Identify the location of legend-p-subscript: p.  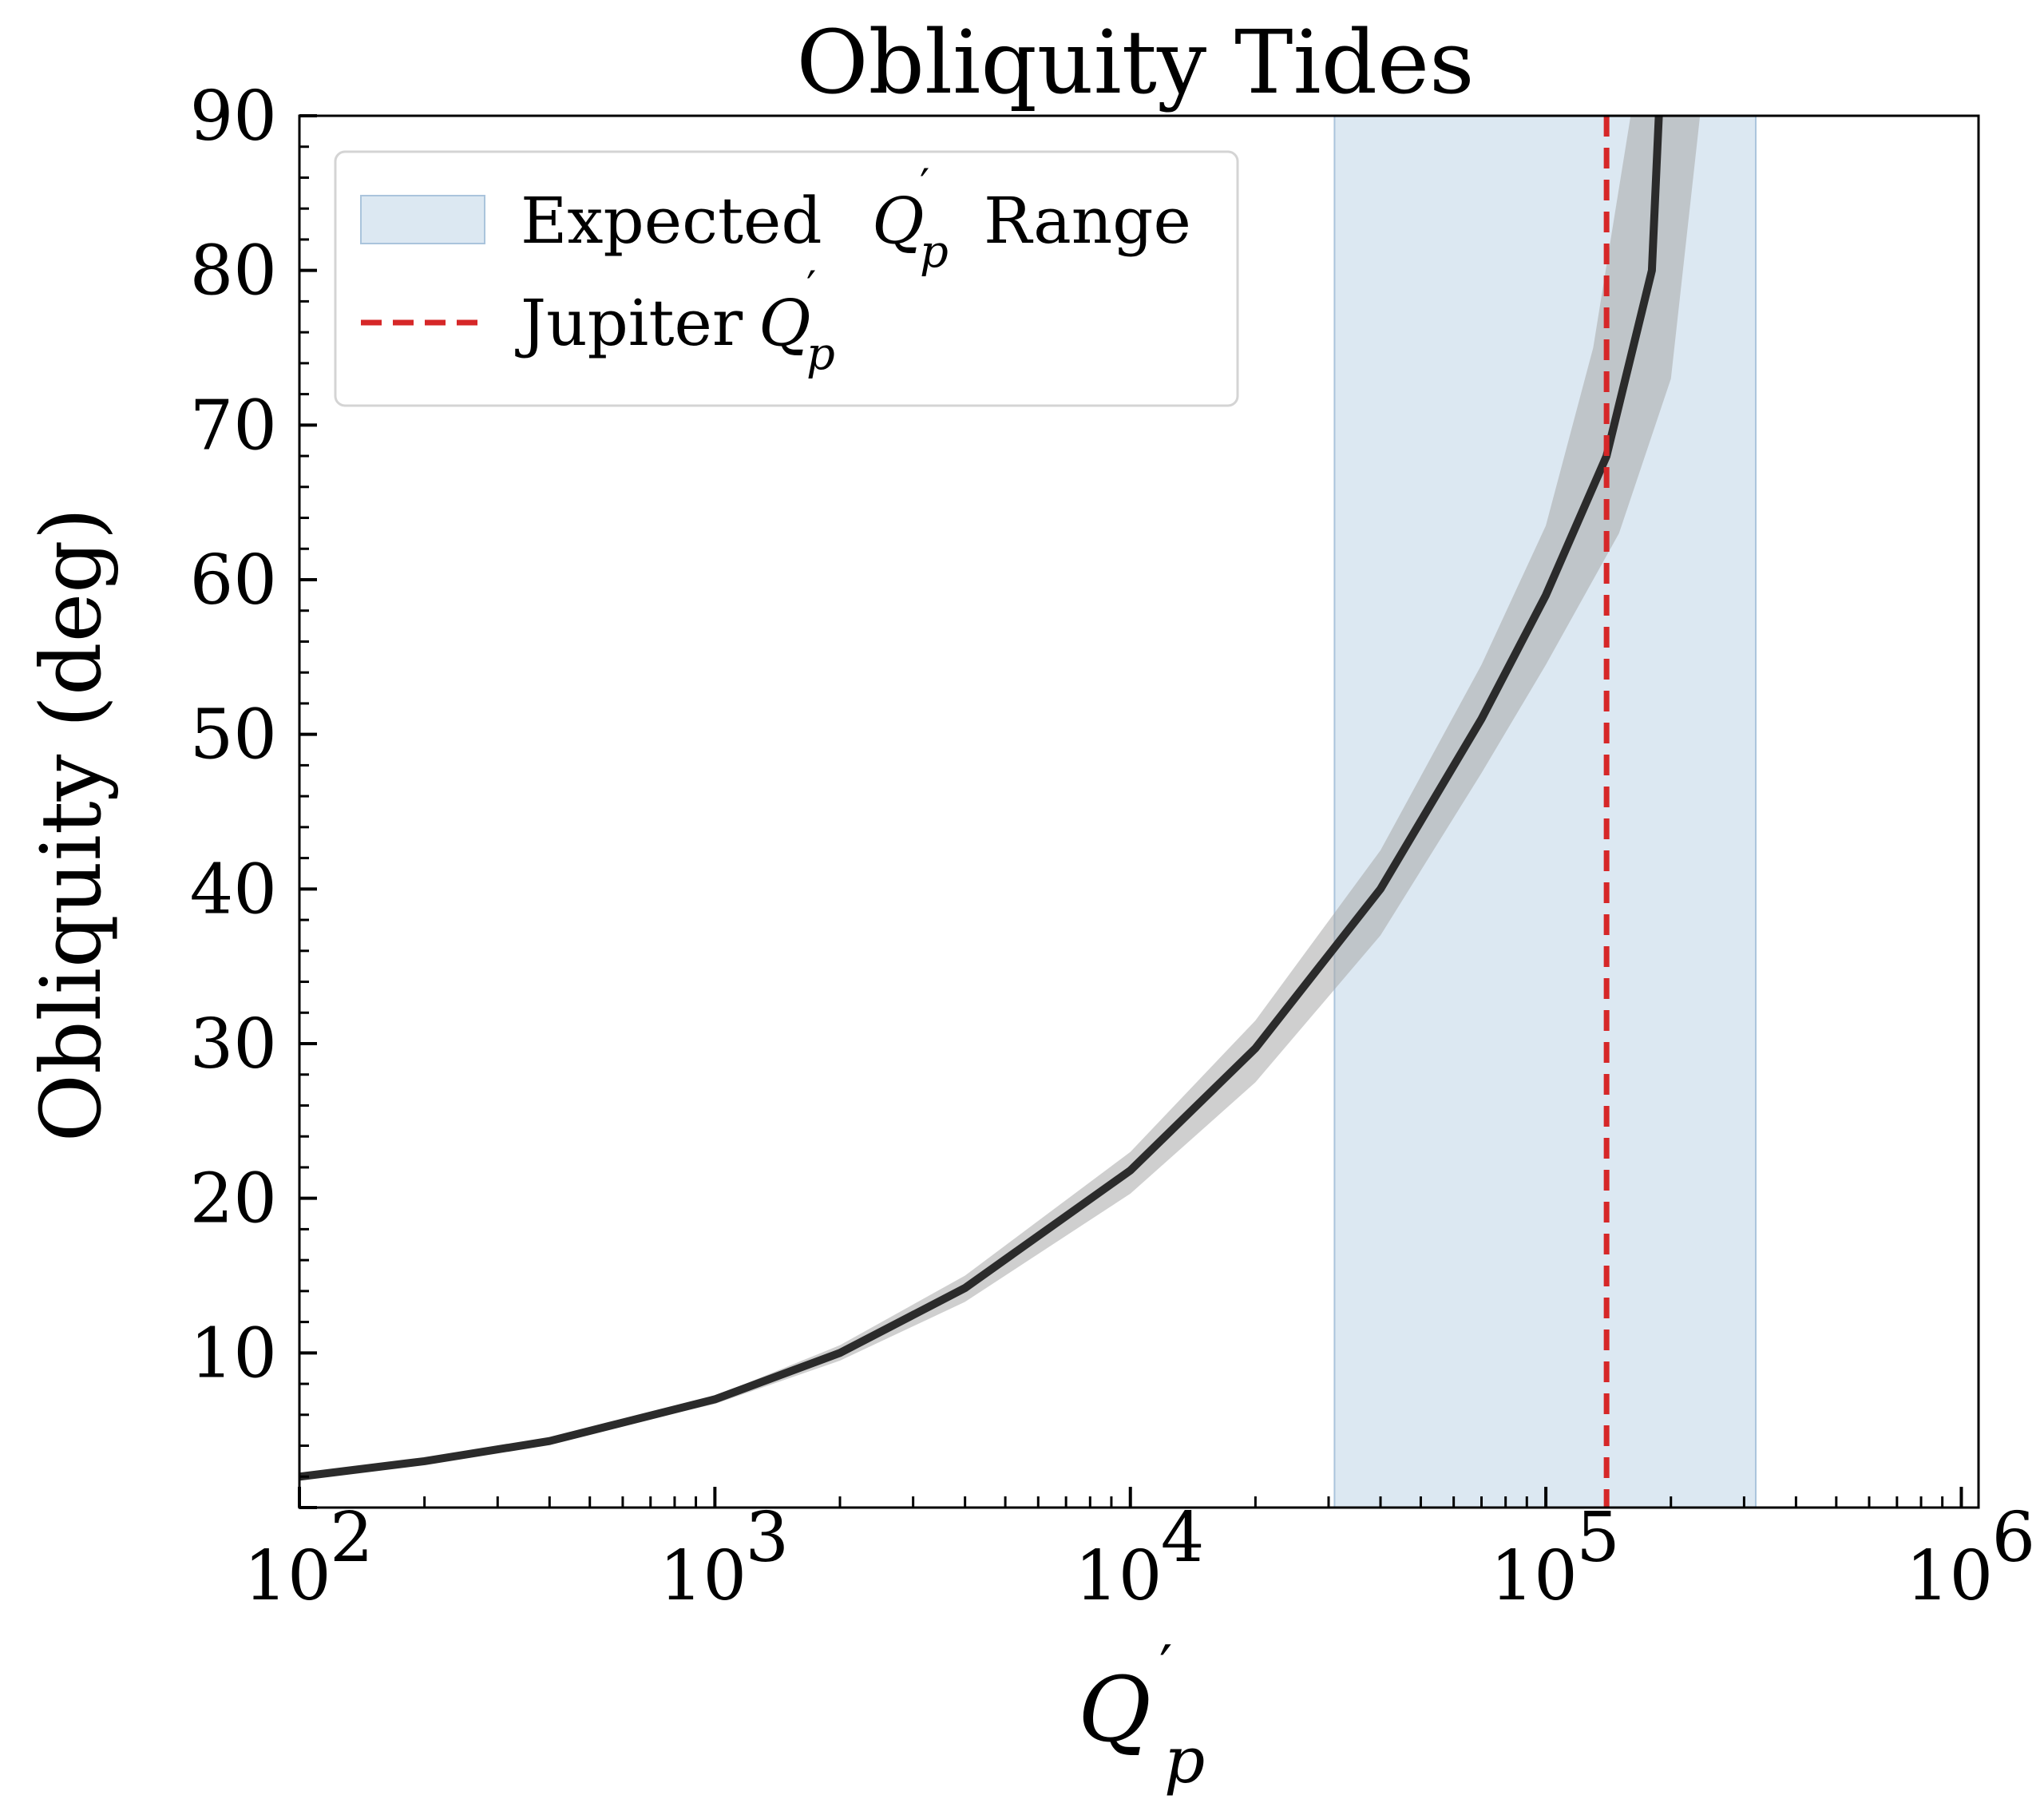
(934, 252).